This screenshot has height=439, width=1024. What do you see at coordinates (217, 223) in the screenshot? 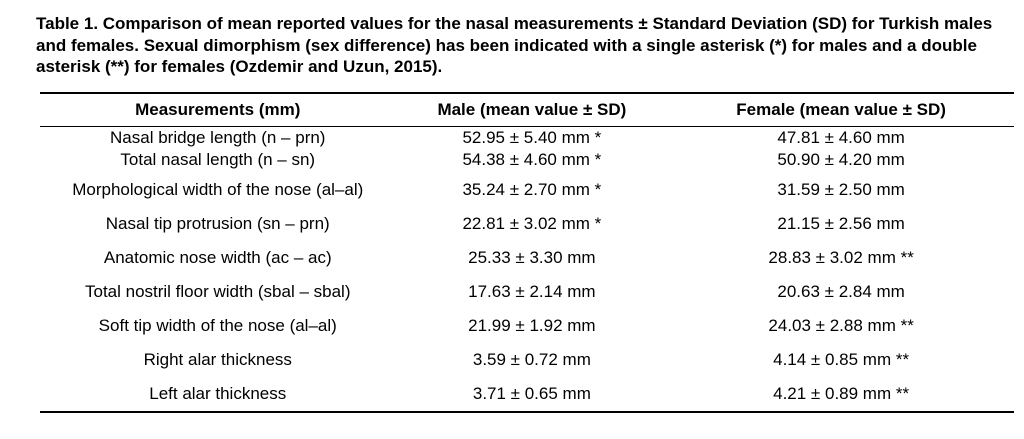
I see `measurement-cell: Nasal tip protrusion (sn – prn)` at bounding box center [217, 223].